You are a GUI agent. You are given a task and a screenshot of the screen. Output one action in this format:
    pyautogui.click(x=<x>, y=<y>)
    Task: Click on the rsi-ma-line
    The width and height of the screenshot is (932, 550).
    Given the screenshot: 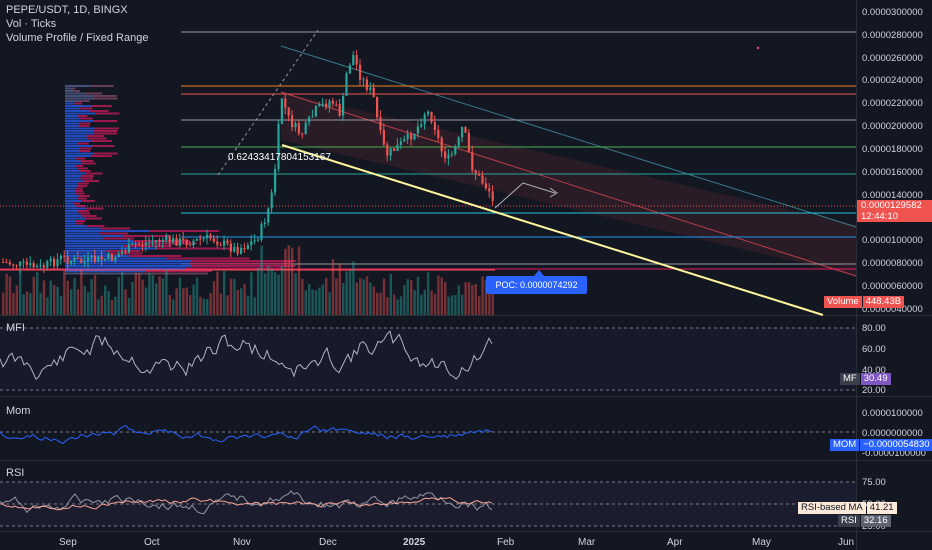 What is the action you would take?
    pyautogui.click(x=246, y=504)
    